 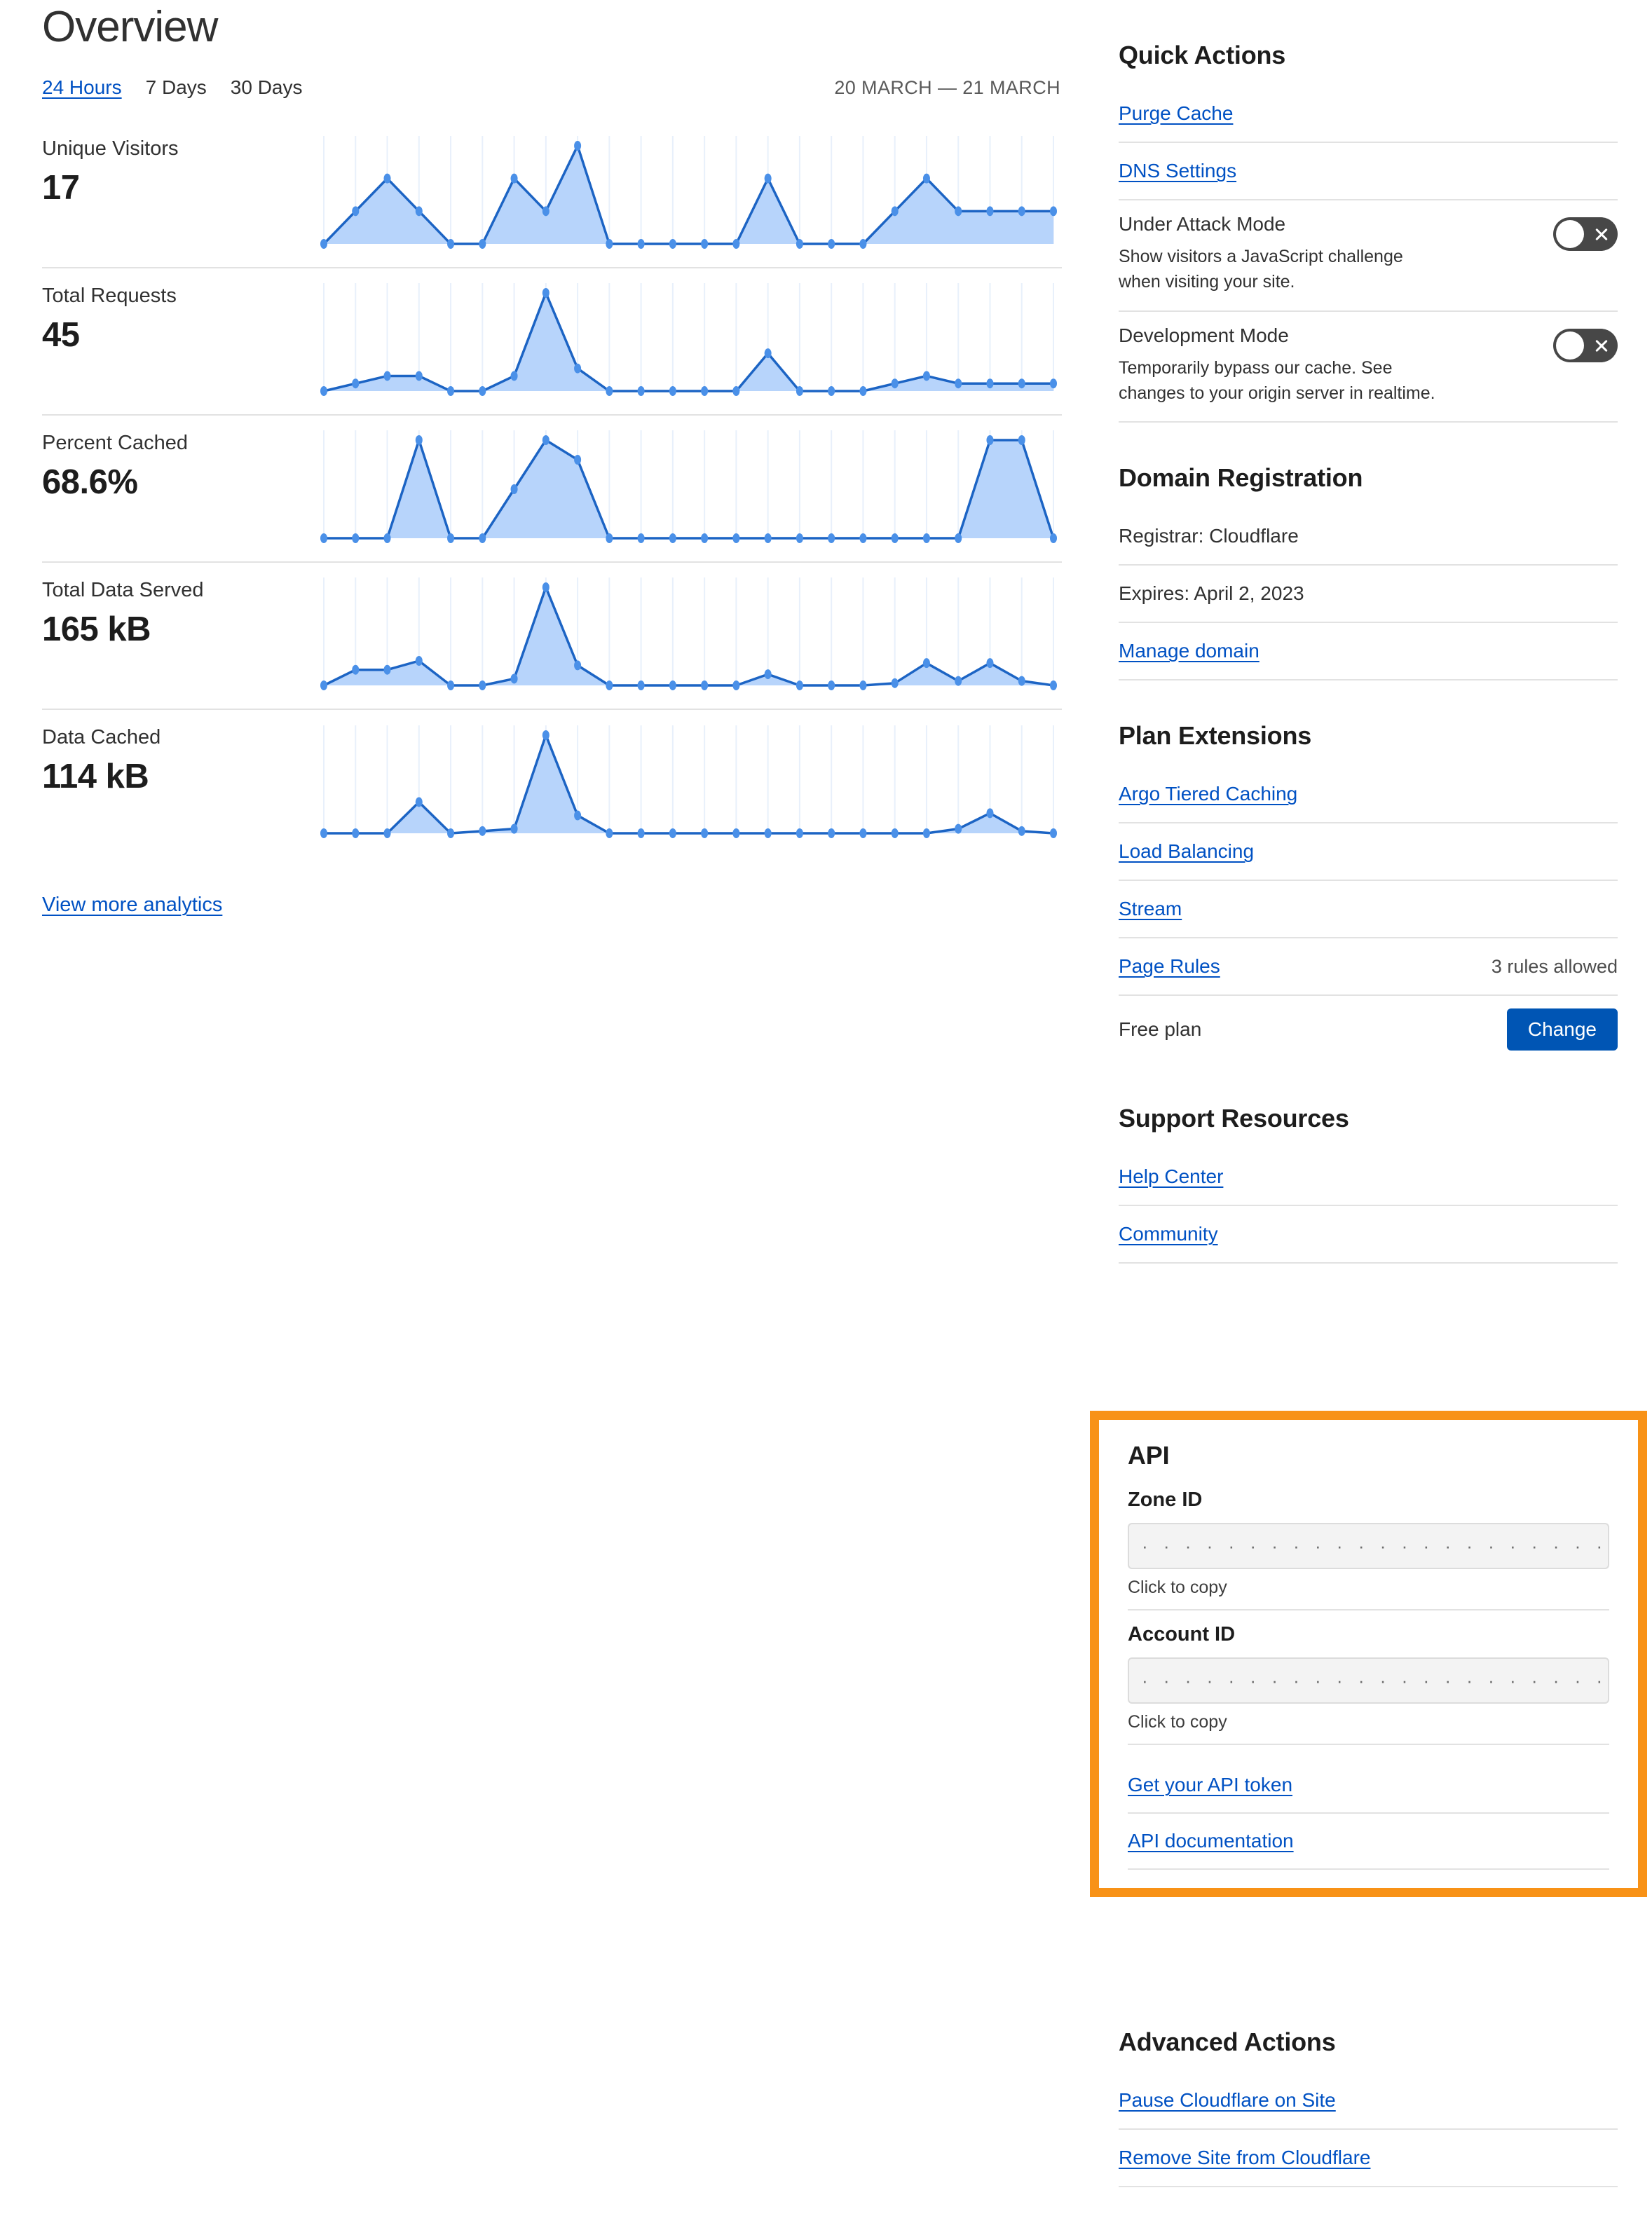 What do you see at coordinates (1187, 851) in the screenshot?
I see `load-balancing-link: Load Balancing` at bounding box center [1187, 851].